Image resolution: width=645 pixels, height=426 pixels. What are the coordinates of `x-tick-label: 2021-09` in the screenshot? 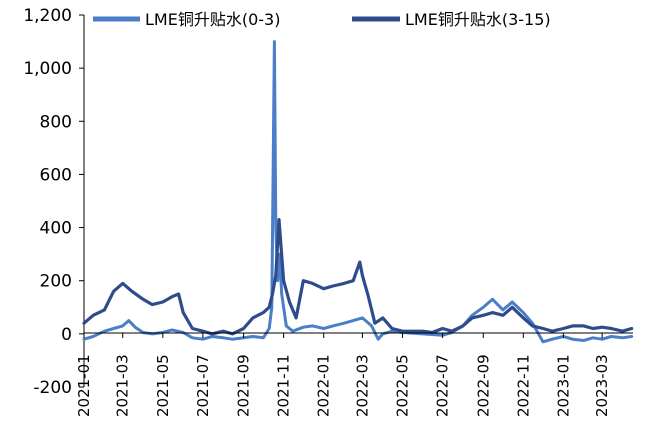 It's located at (244, 385).